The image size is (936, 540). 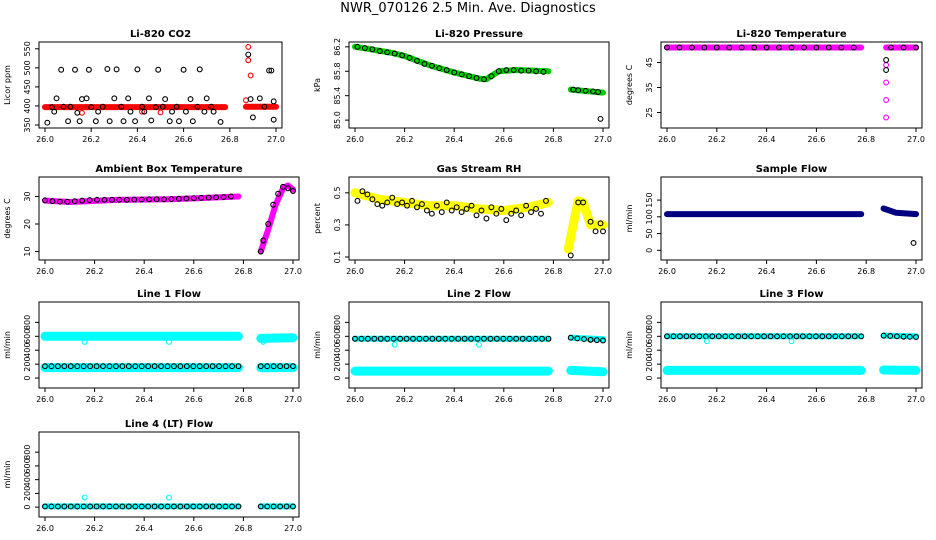 I want to click on line3-xtick-label: 26.4, so click(x=767, y=399).